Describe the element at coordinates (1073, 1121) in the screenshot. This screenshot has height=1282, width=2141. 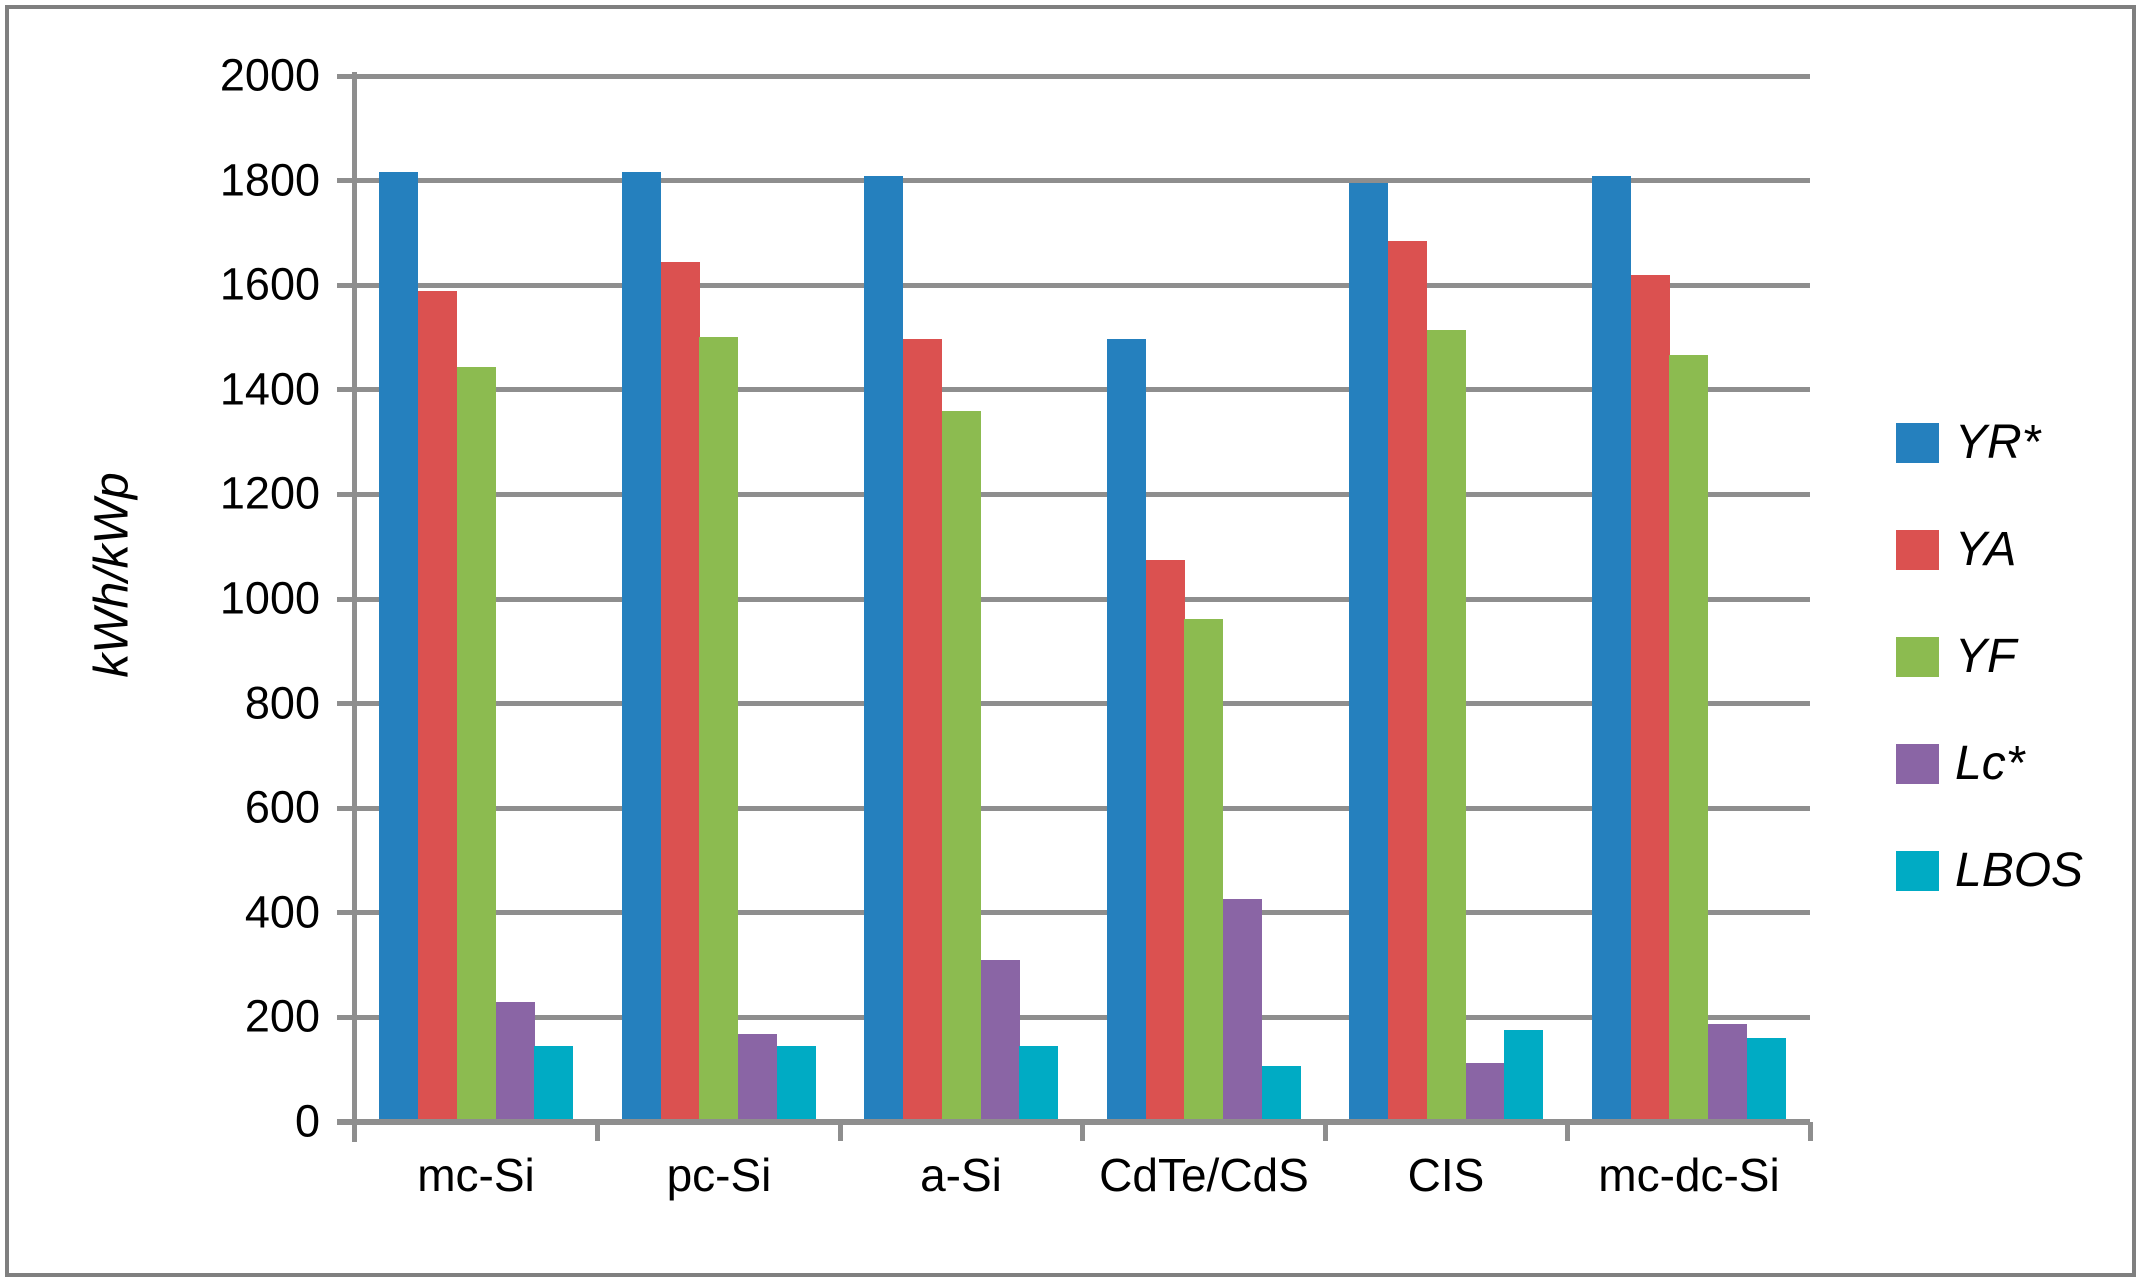
I see `x-axis-line` at that location.